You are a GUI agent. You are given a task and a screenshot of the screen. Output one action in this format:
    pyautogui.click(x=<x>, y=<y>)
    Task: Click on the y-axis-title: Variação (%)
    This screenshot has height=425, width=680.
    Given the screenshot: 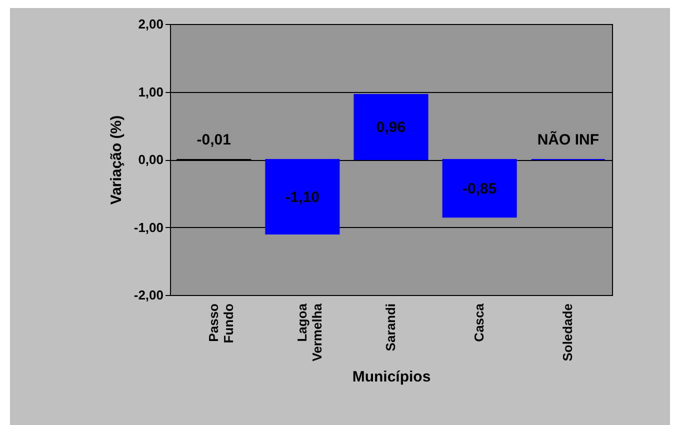 What is the action you would take?
    pyautogui.click(x=116, y=160)
    